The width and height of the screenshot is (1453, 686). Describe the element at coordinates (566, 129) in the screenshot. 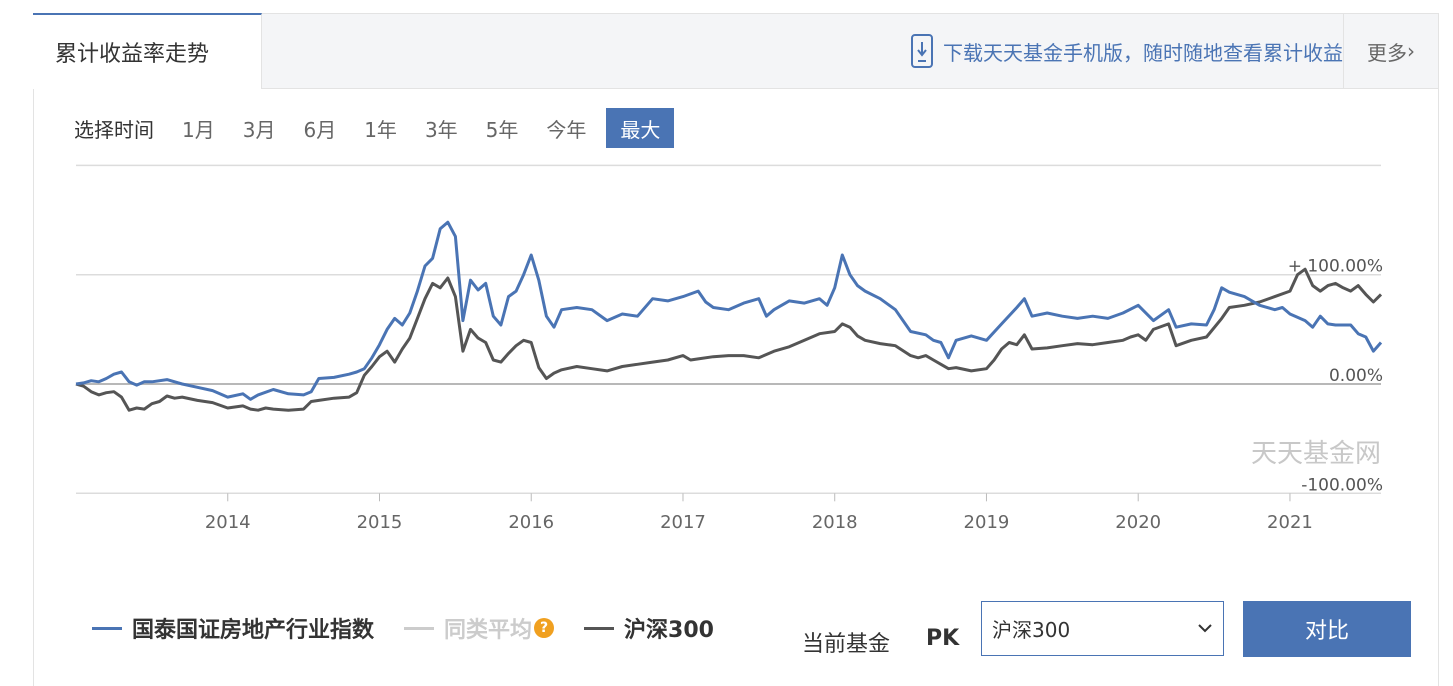

I see `time-option-ytd: 今年` at that location.